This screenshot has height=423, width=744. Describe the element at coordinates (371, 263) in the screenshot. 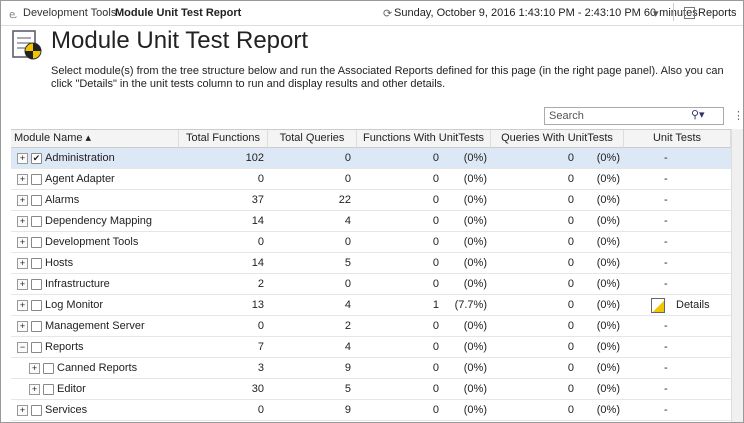

I see `table-row: + Hosts 14 5 0 (0%) 0 (0%) -` at that location.